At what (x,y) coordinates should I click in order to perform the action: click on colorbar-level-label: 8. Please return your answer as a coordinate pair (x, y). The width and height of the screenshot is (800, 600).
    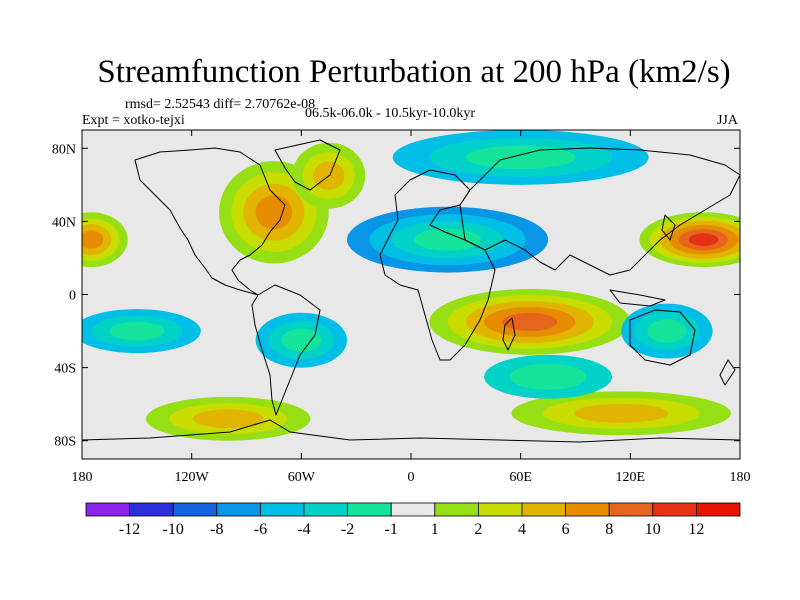
    Looking at the image, I should click on (609, 529).